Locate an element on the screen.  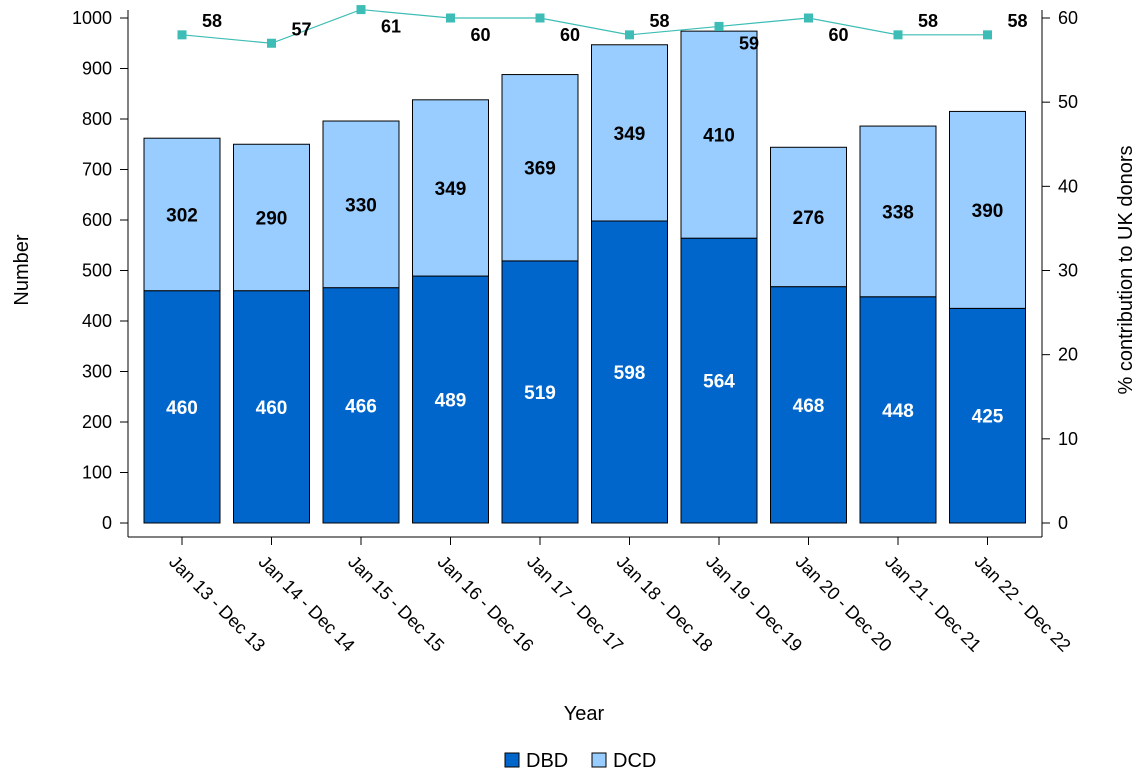
y-tick-label-left-100: 100 is located at coordinates (97, 473).